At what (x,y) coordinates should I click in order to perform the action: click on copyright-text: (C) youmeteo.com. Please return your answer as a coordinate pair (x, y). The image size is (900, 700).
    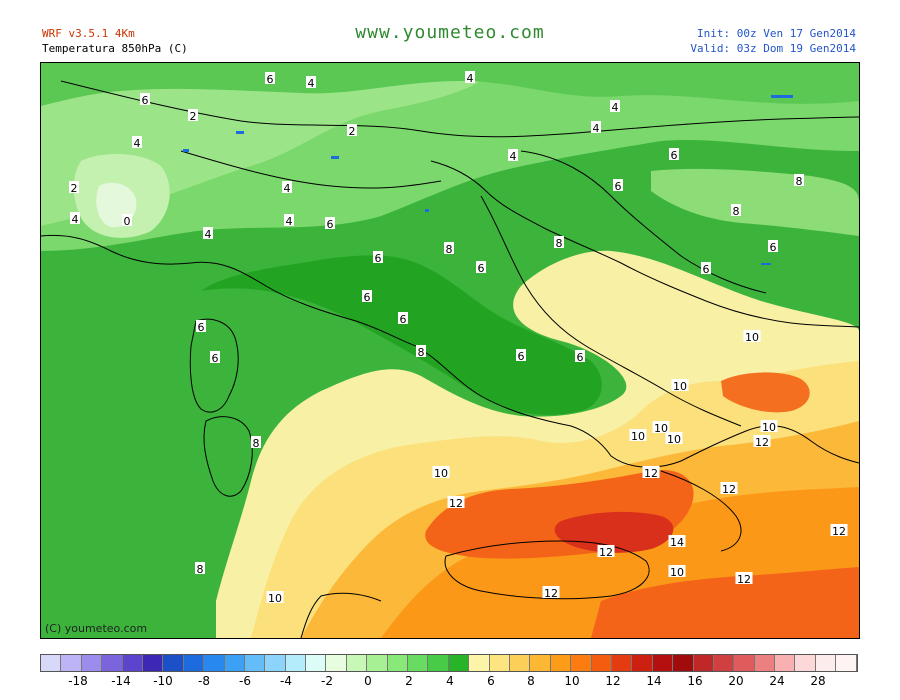
    Looking at the image, I should click on (96, 628).